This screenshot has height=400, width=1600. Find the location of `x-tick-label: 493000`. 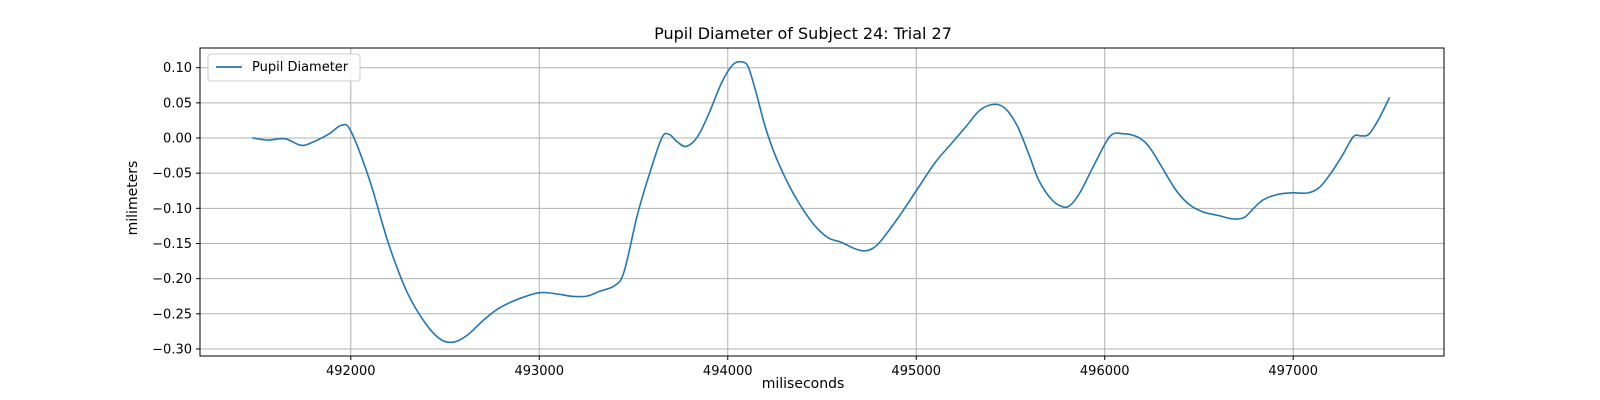

x-tick-label: 493000 is located at coordinates (539, 371).